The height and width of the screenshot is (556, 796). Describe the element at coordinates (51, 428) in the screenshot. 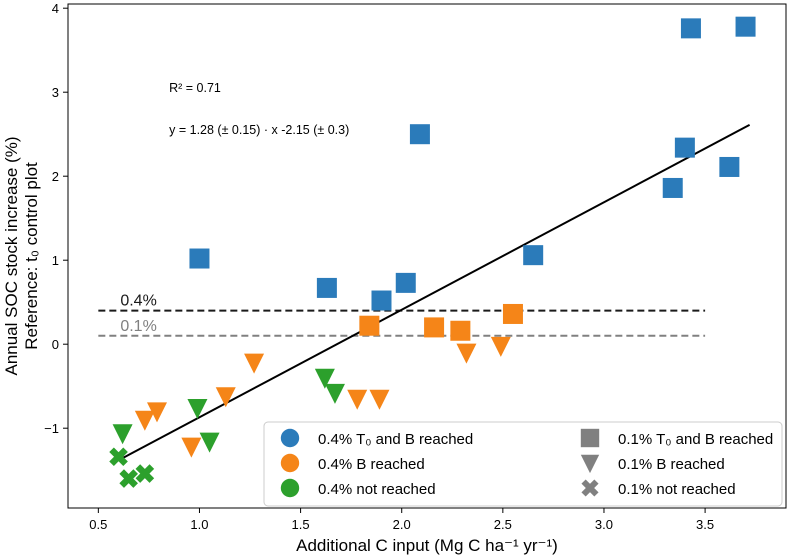

I see `y-tick-label-0: −1` at that location.